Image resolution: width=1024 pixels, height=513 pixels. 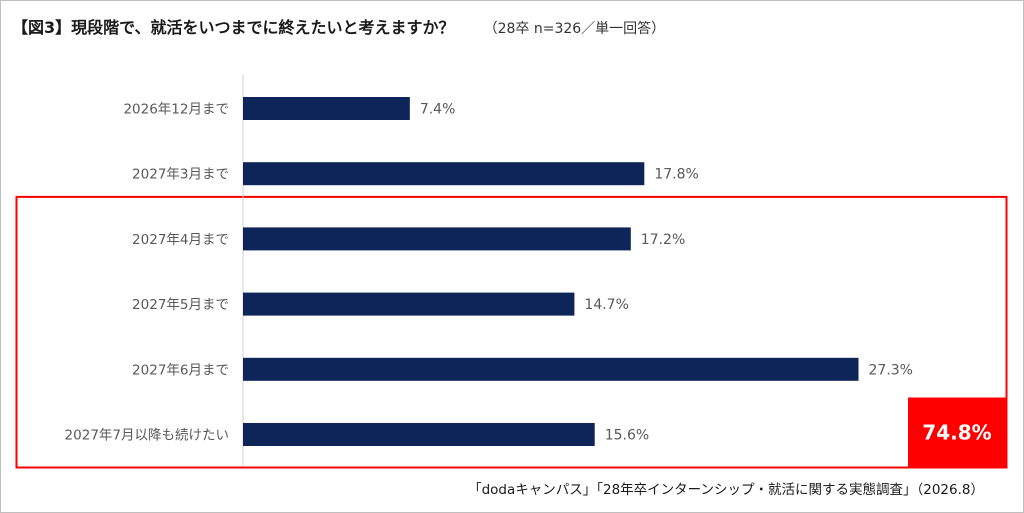 What do you see at coordinates (180, 370) in the screenshot?
I see `category-label: 2027年6月まで` at bounding box center [180, 370].